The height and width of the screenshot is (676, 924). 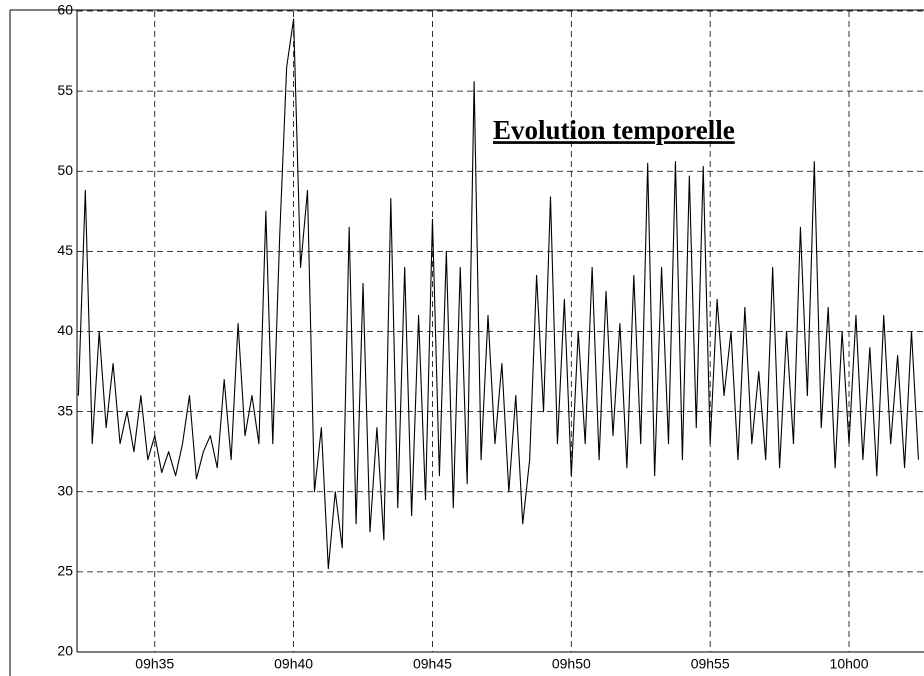 I want to click on x-tick-label: 09h55, so click(x=710, y=664).